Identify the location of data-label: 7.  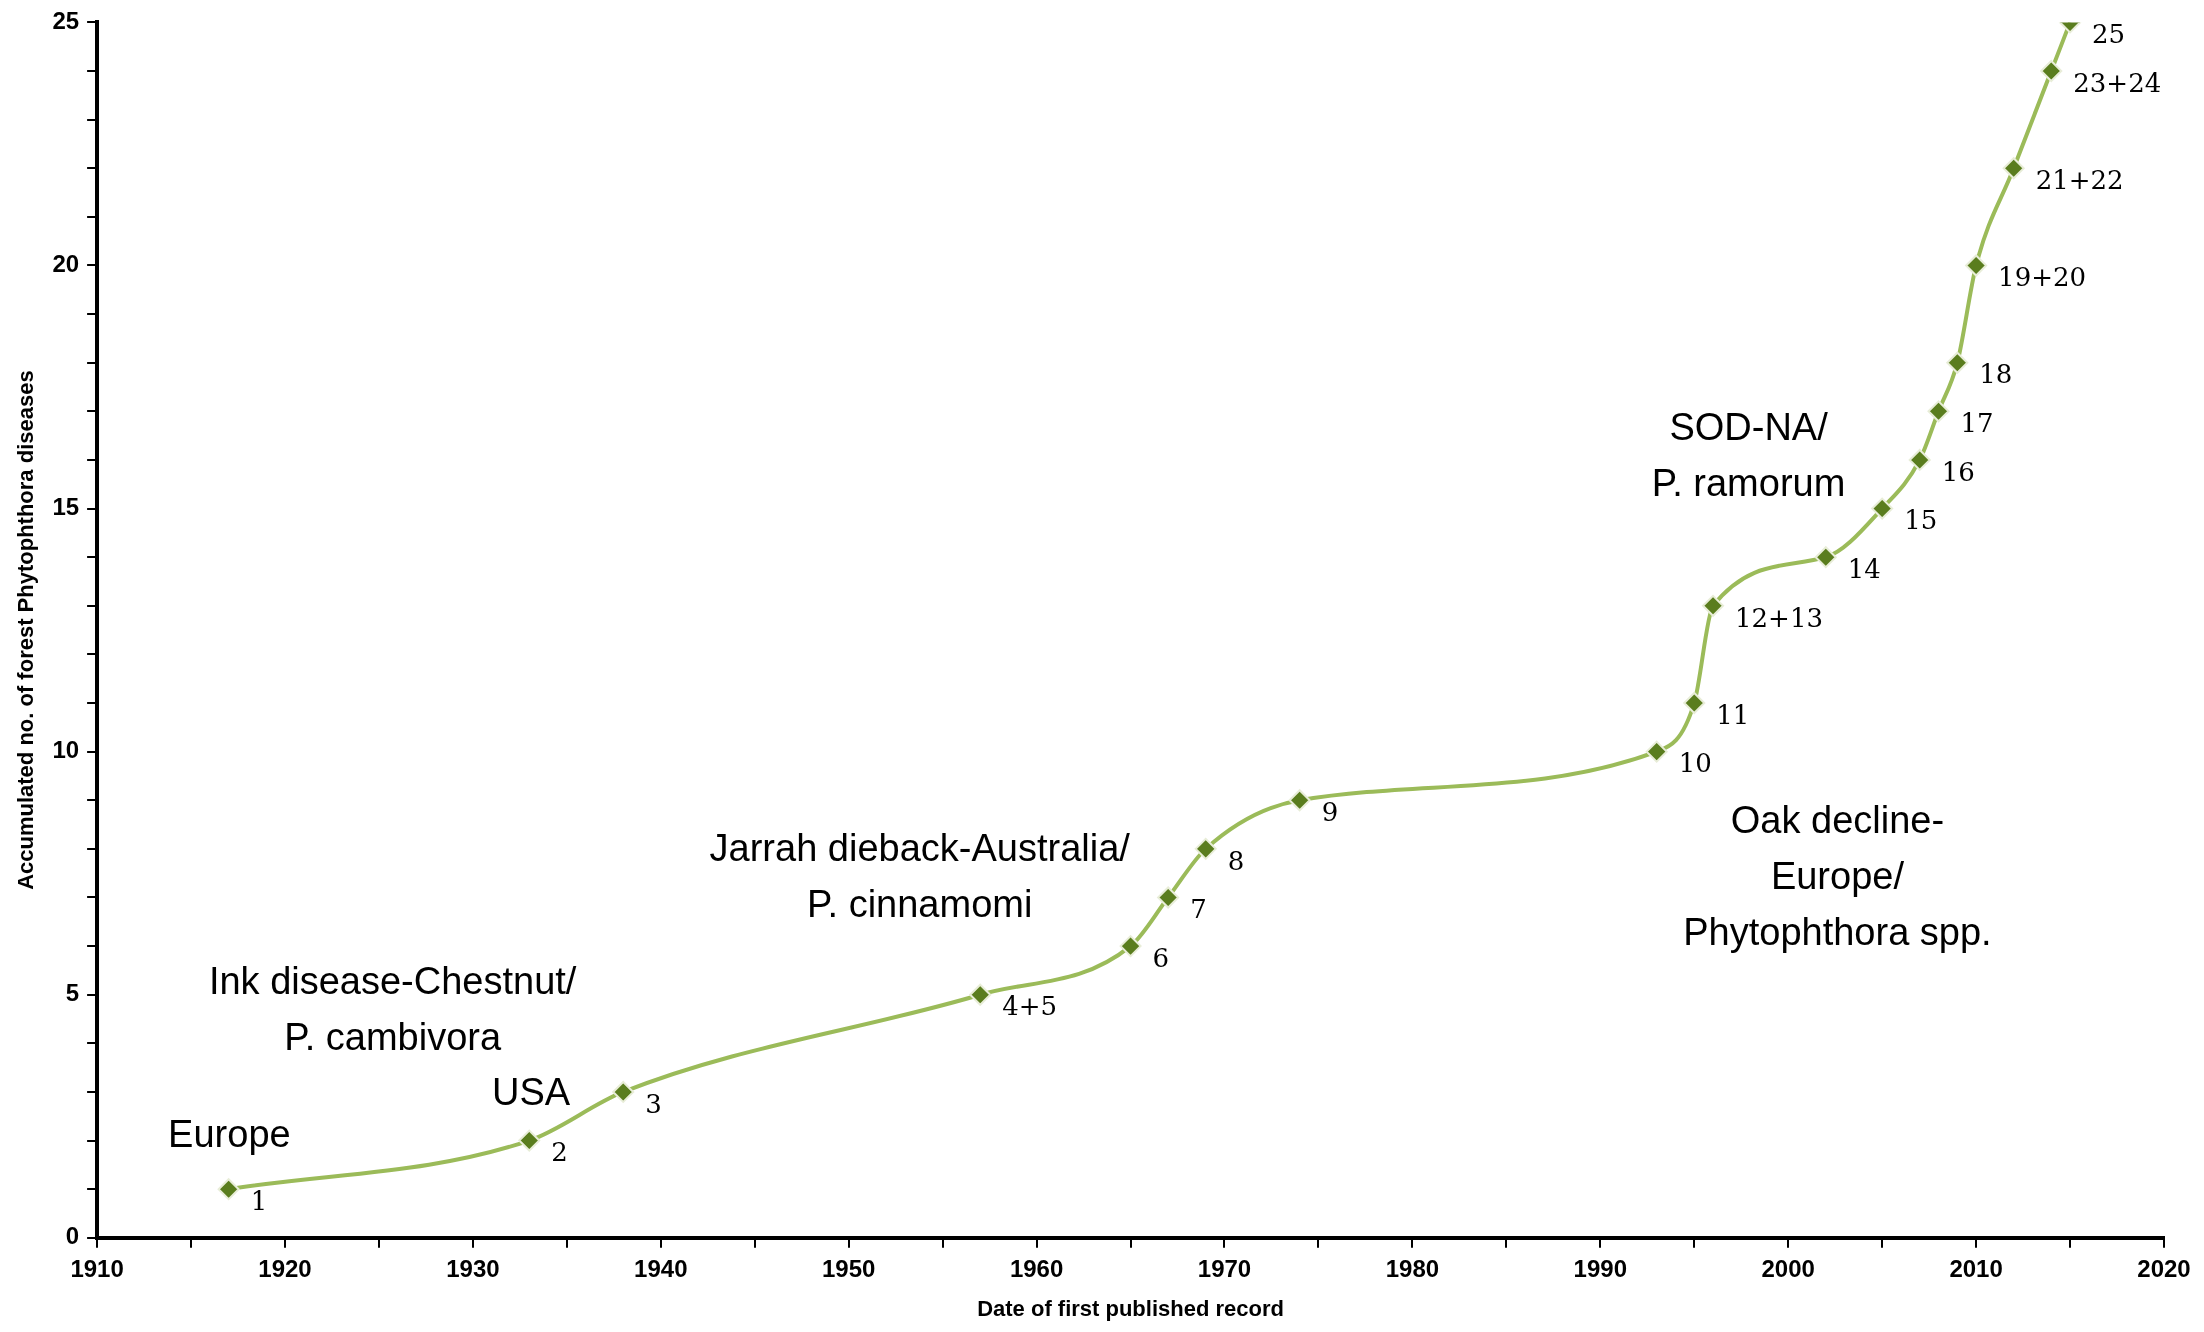
(1198, 909).